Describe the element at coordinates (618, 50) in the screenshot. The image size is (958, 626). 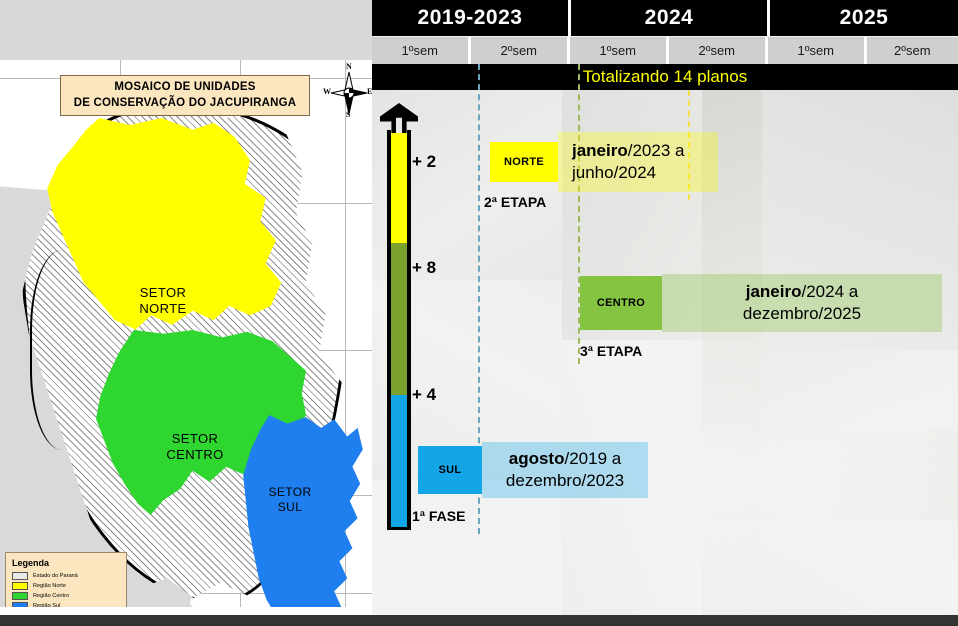
I see `semester-cell-3: 1ºsem` at that location.